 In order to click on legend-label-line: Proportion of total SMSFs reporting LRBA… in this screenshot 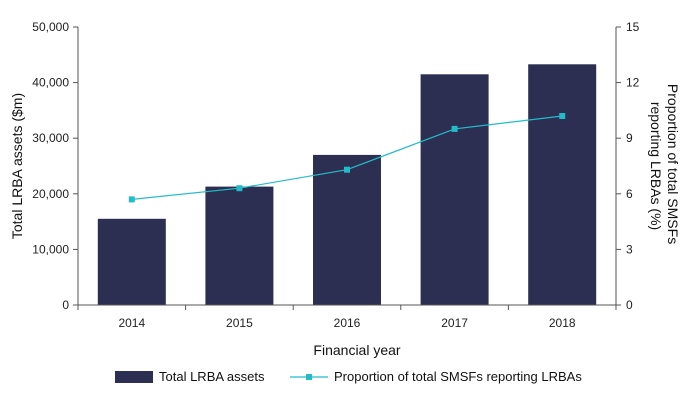, I will do `click(458, 376)`.